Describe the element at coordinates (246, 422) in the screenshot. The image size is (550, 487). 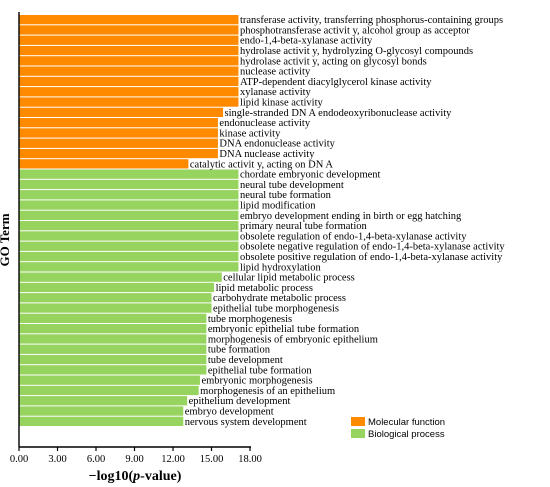
I see `bar-label: nervous system development` at that location.